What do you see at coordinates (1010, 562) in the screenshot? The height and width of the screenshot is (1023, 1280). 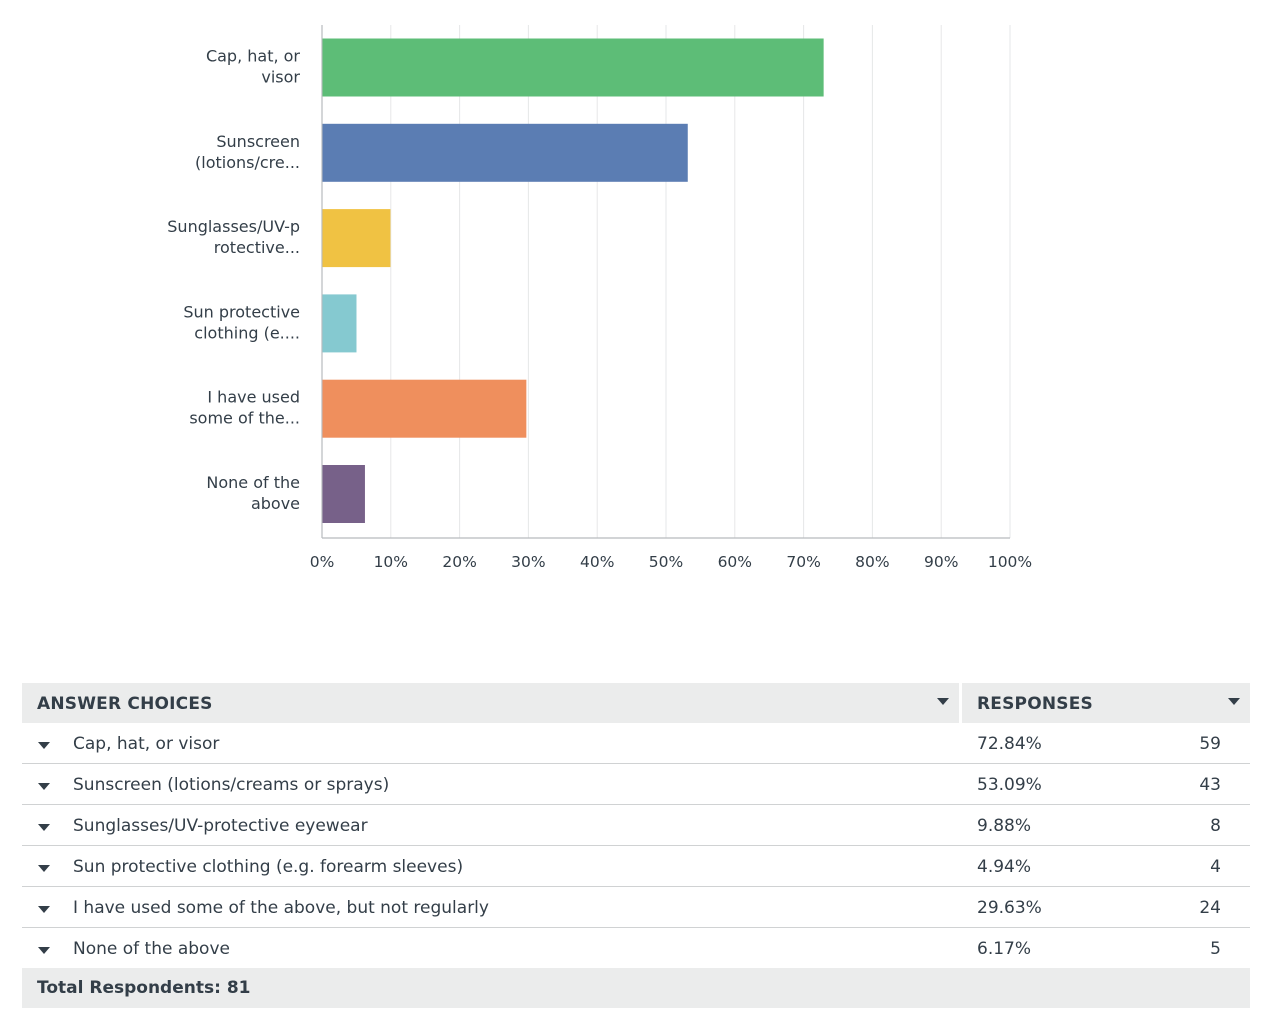 I see `x-tick-label: 100%` at bounding box center [1010, 562].